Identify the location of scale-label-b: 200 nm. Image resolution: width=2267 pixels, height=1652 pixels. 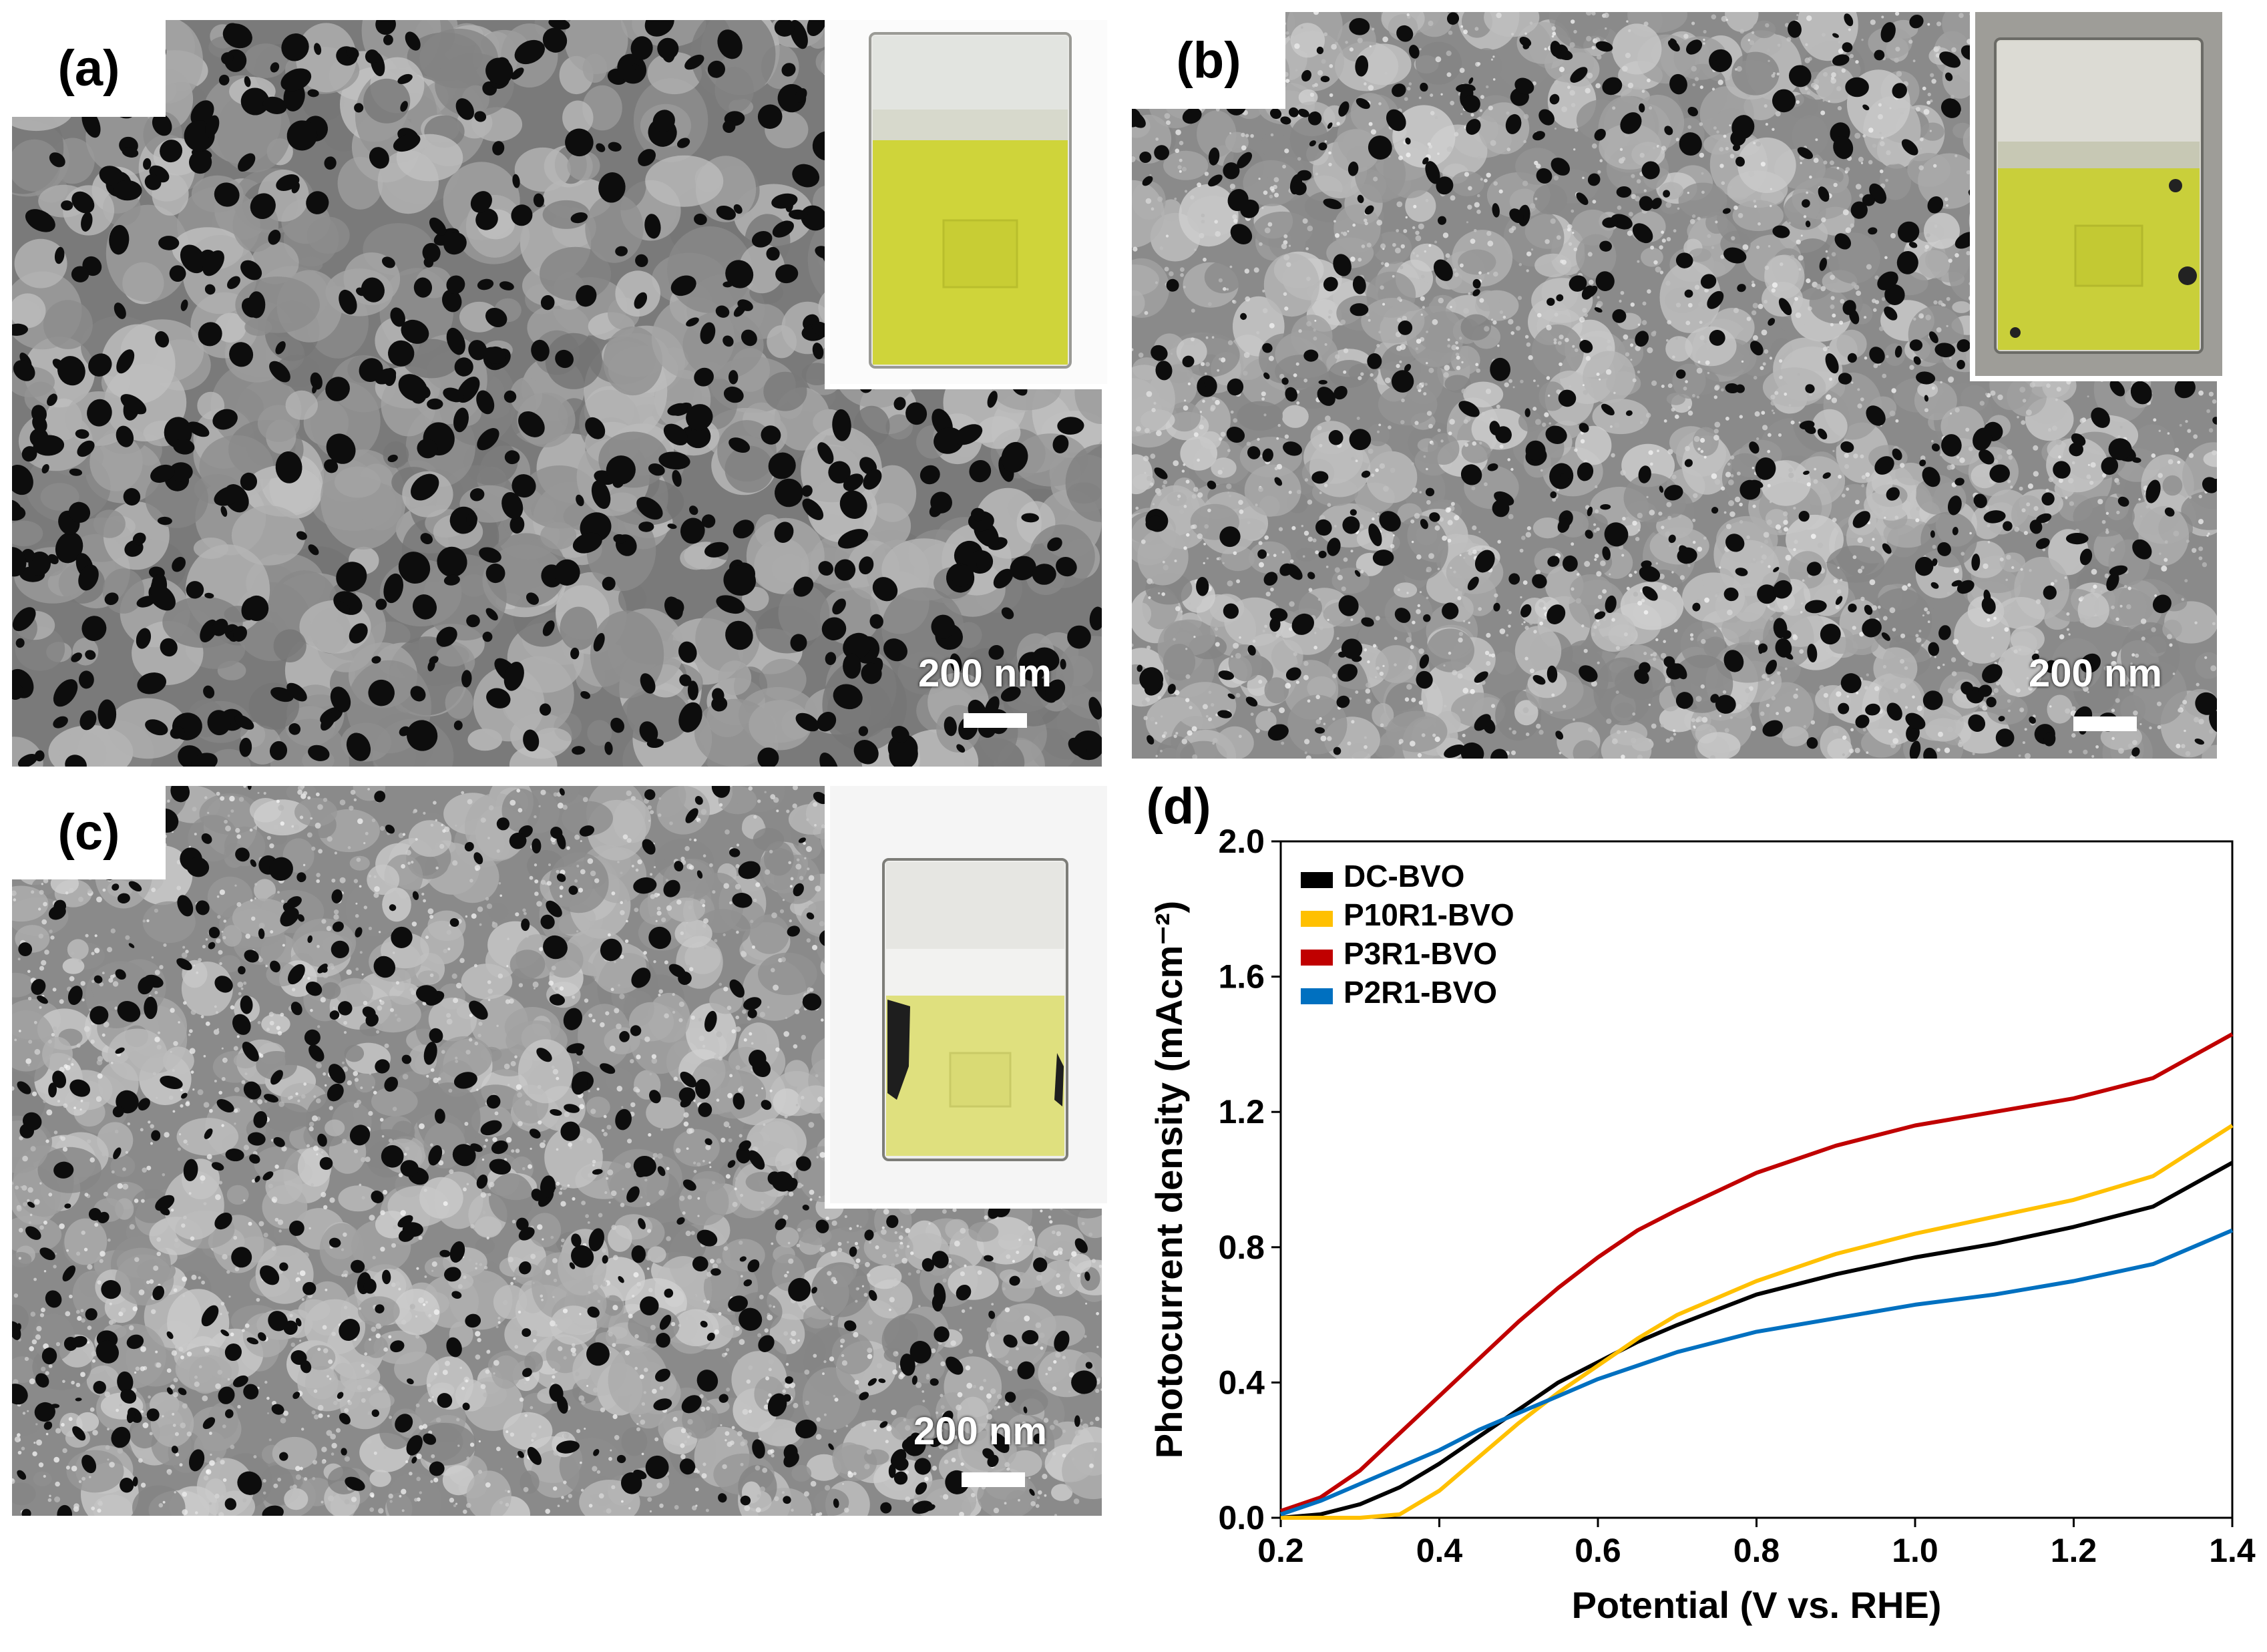
(2095, 673).